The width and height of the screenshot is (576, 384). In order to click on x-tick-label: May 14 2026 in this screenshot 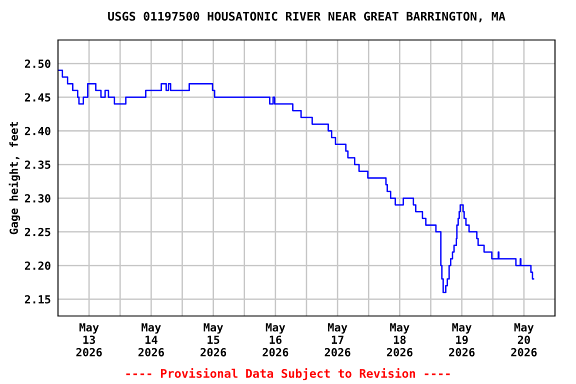, I will do `click(151, 339)`.